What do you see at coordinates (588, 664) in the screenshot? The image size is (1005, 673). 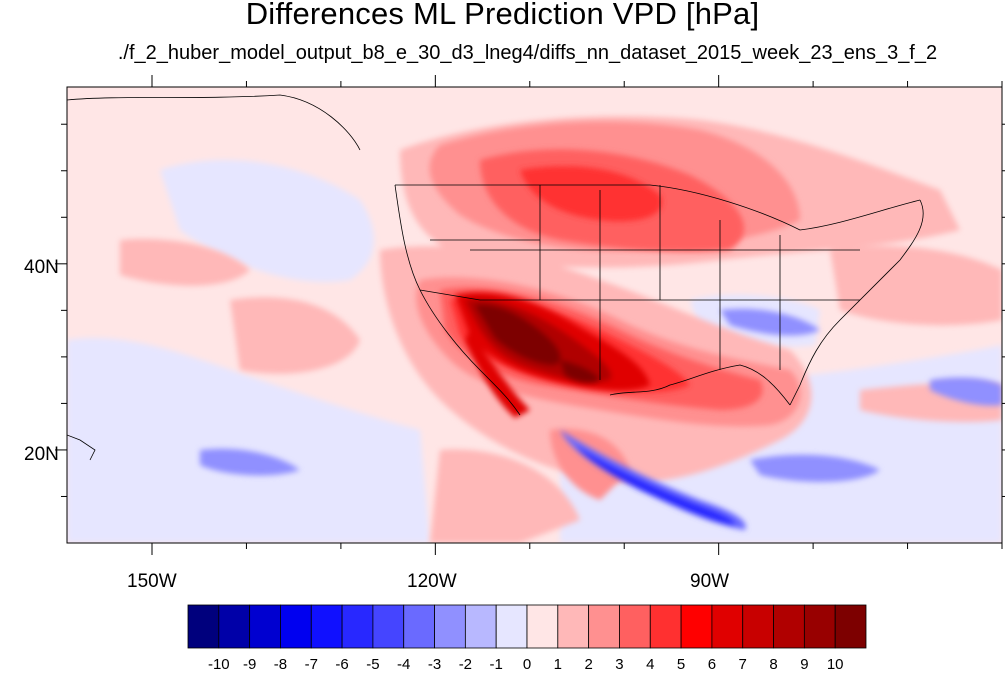 I see `colorbar-tick-label: 2` at bounding box center [588, 664].